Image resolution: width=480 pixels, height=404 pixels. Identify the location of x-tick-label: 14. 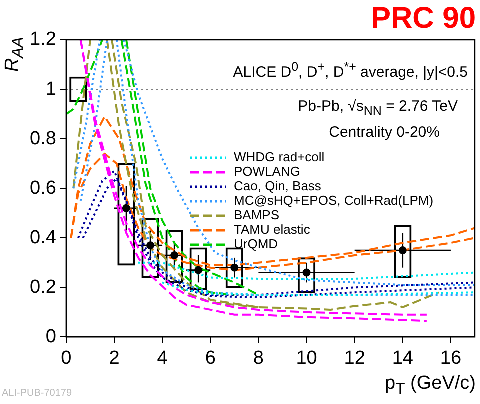
(403, 358).